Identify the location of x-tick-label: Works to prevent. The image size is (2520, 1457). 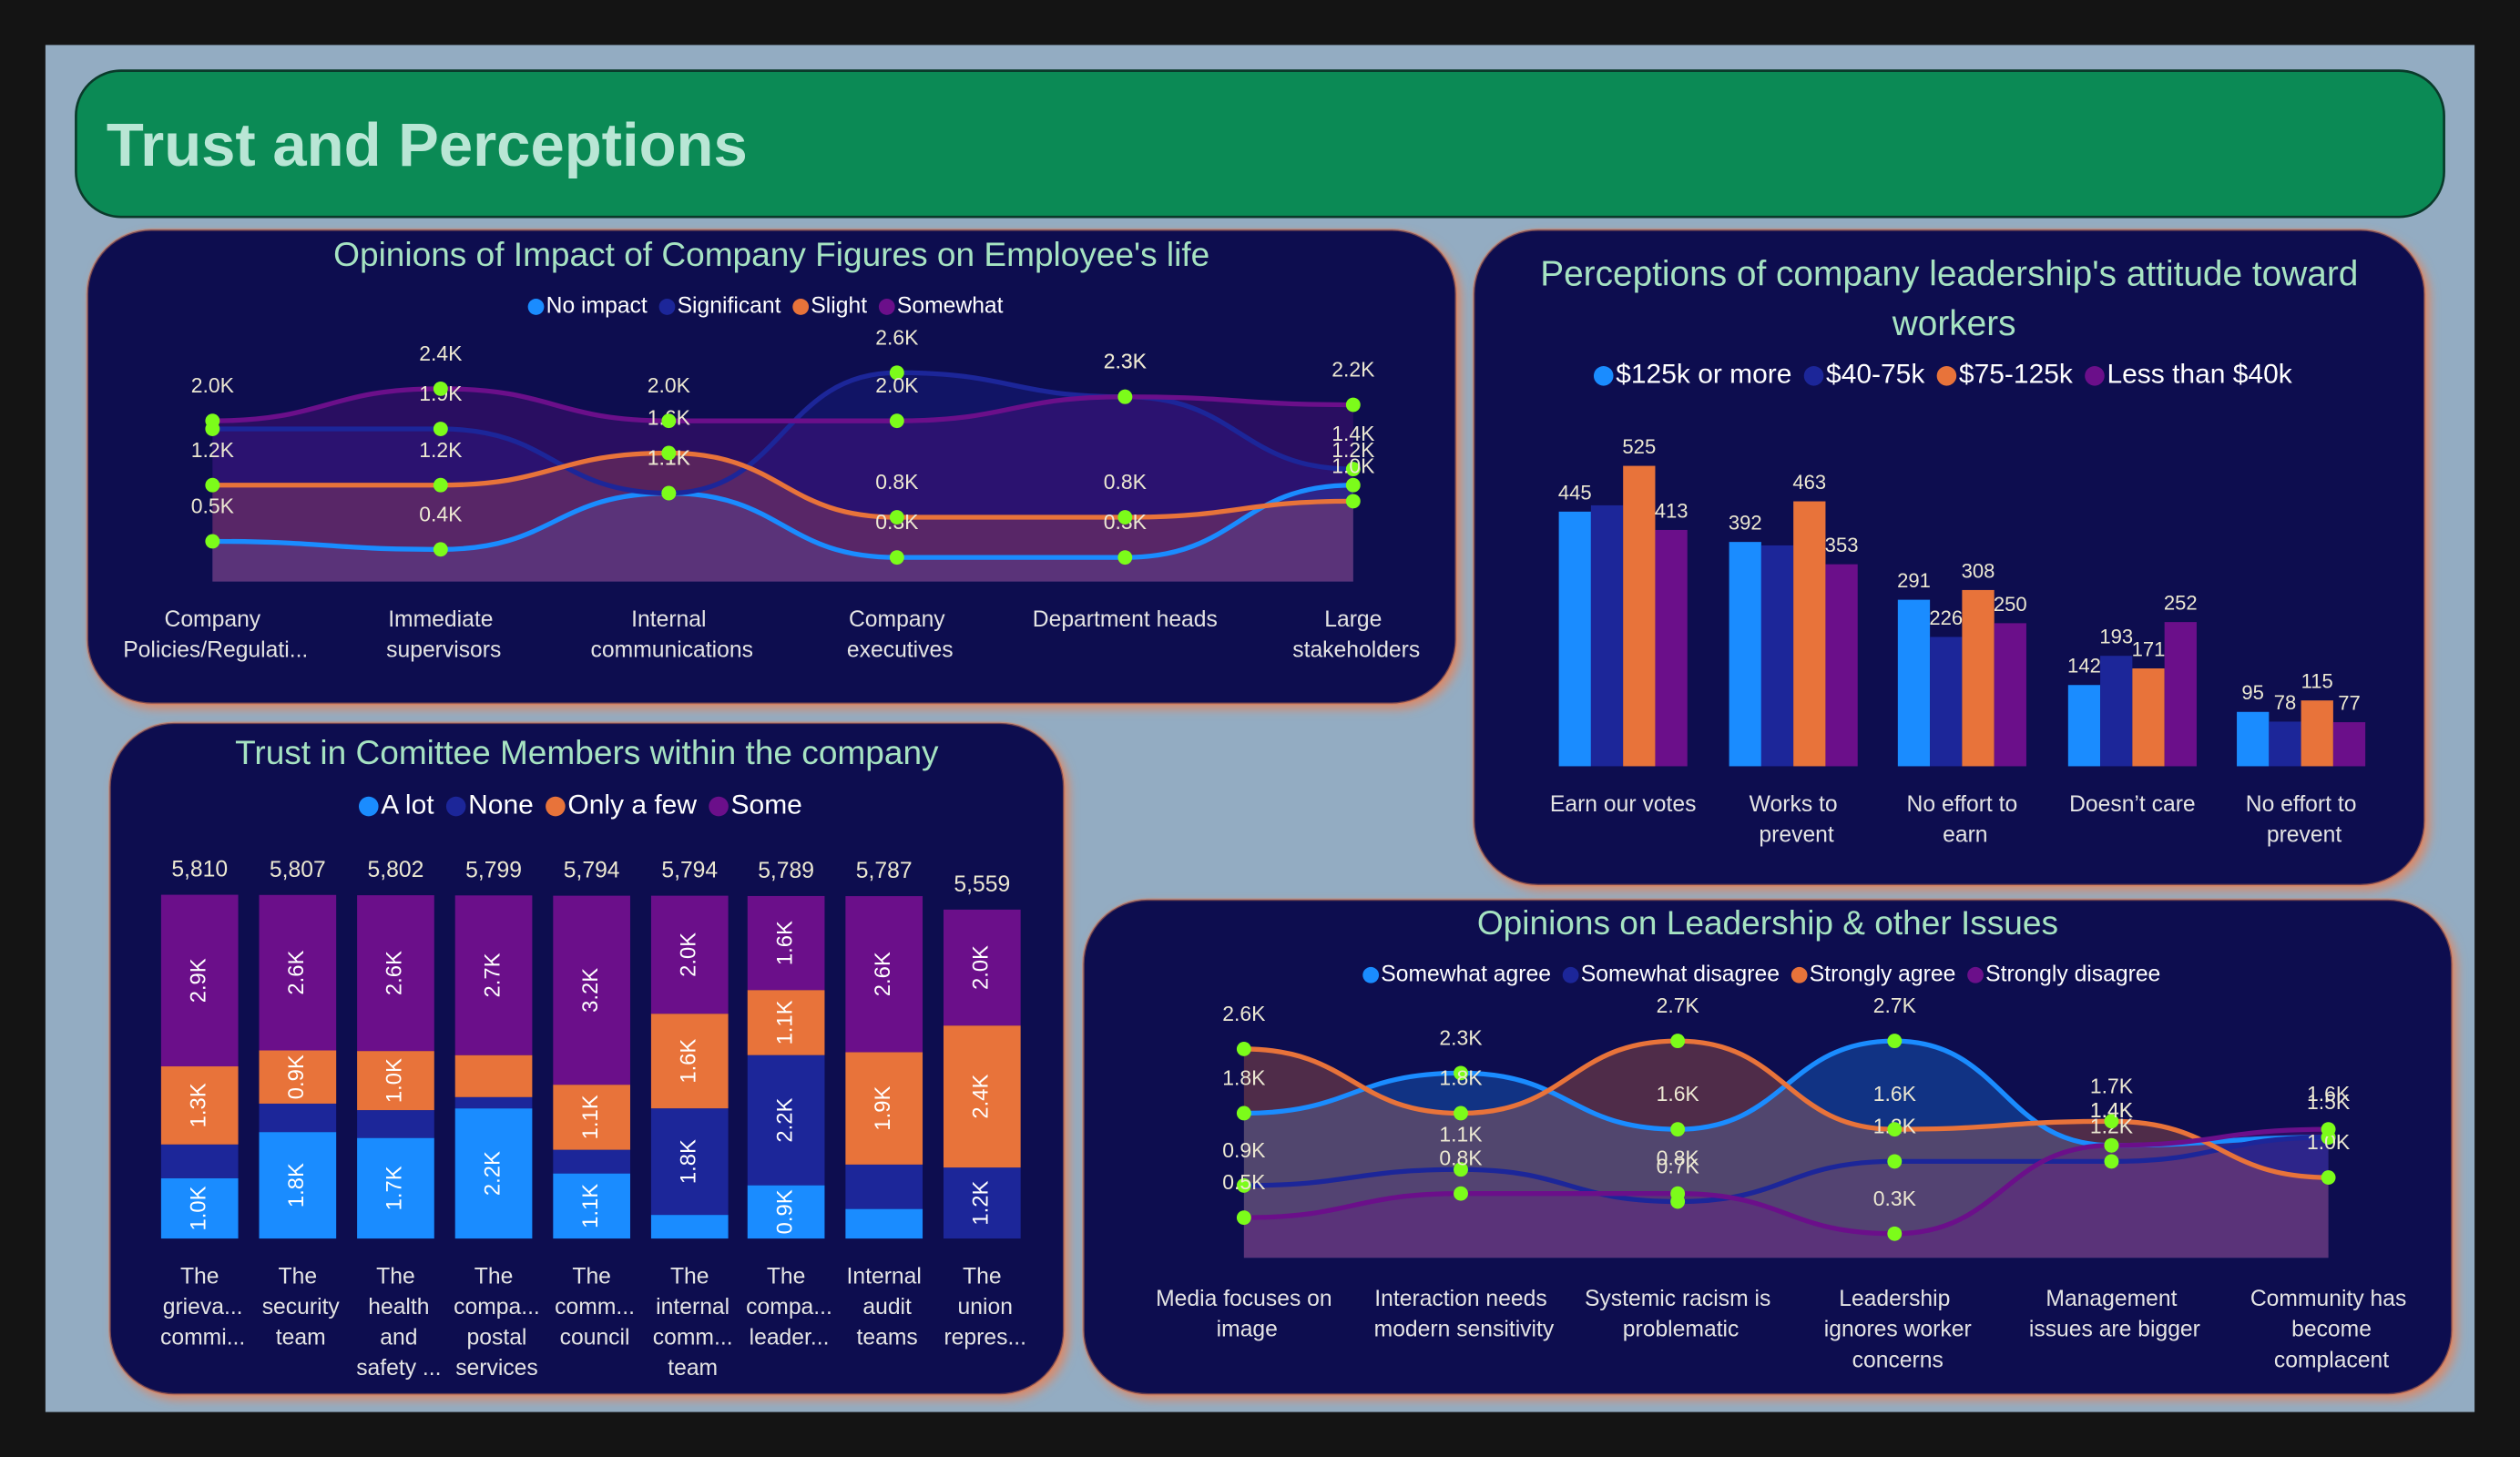
(1794, 819).